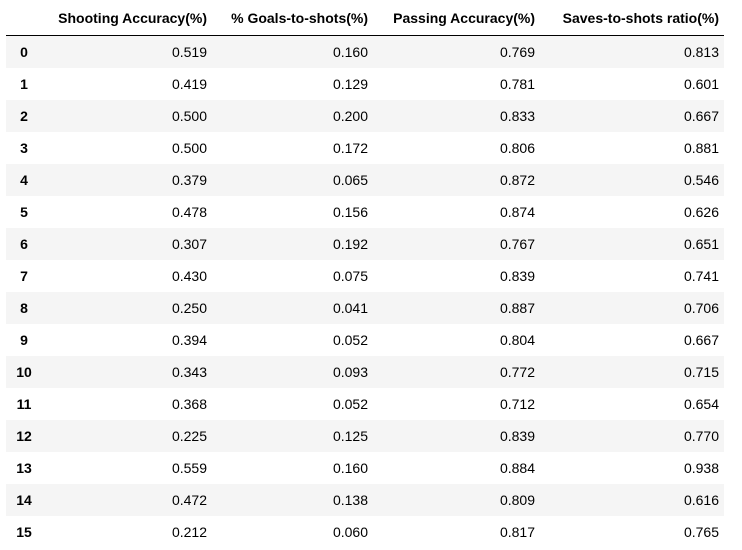  Describe the element at coordinates (292, 18) in the screenshot. I see `column-header: % Goals-to-shots(%)` at that location.